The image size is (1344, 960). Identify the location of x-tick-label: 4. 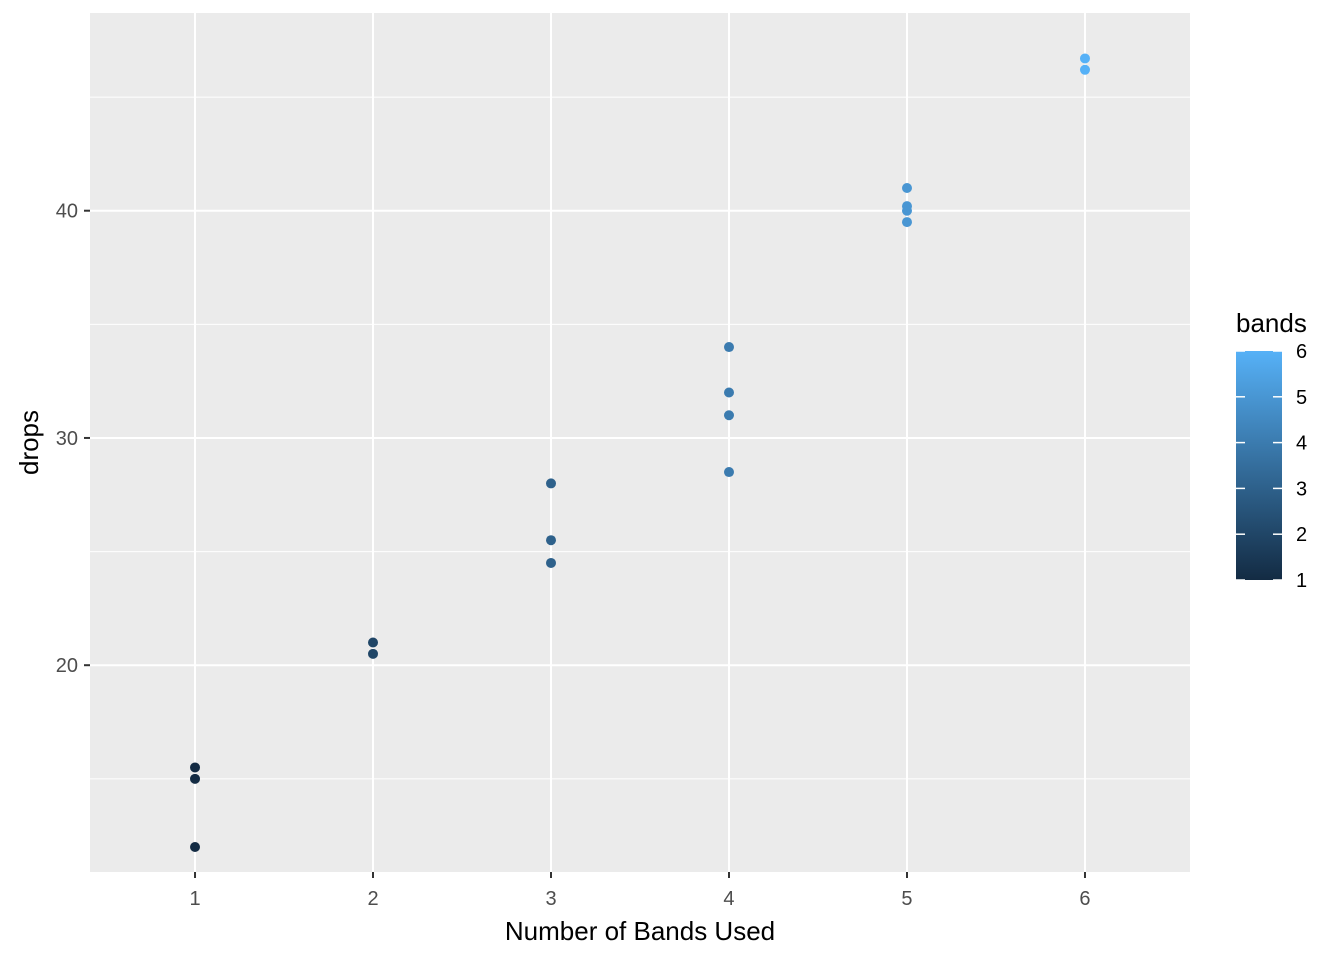
(728, 899).